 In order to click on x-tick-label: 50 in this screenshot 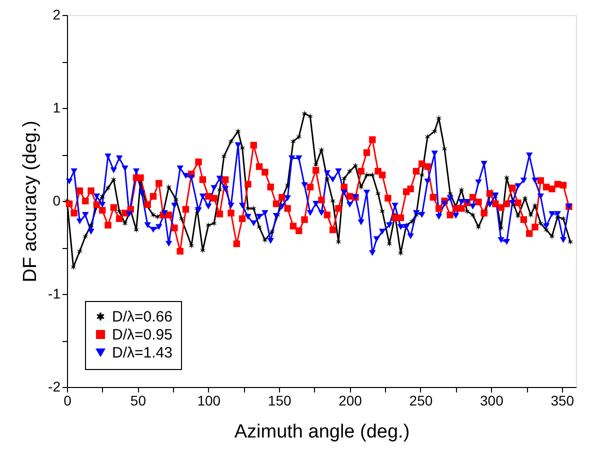, I will do `click(138, 400)`.